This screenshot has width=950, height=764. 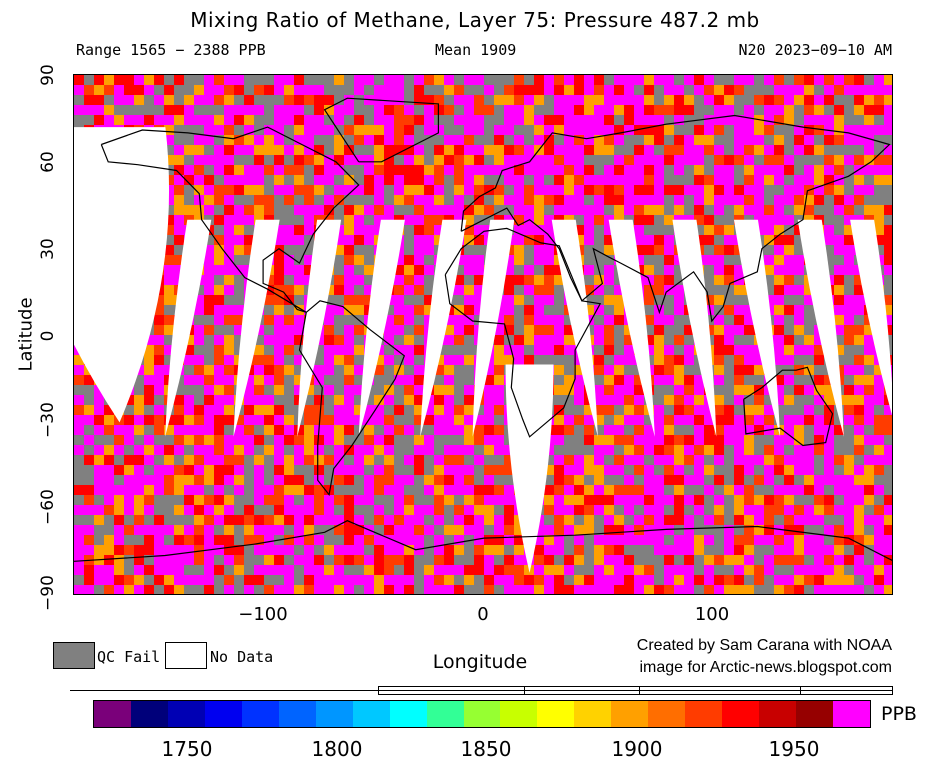 What do you see at coordinates (476, 50) in the screenshot?
I see `mean-label: Mean 1909` at bounding box center [476, 50].